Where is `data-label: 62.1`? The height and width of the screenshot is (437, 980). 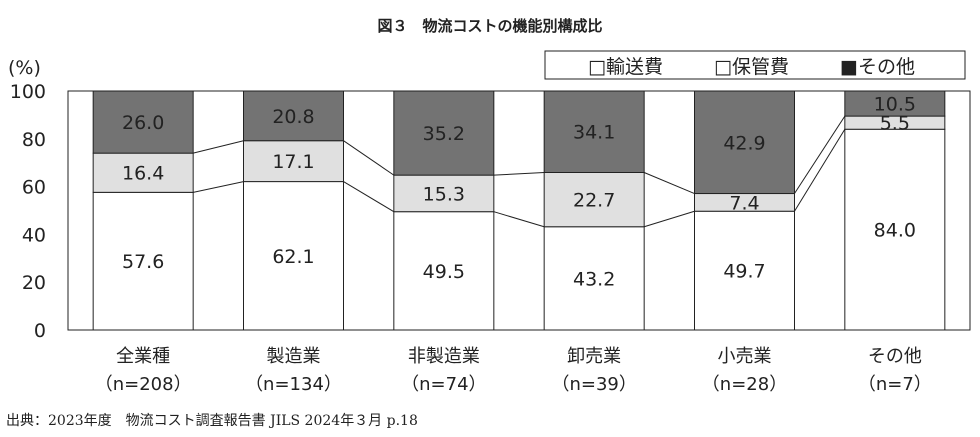
data-label: 62.1 is located at coordinates (293, 257).